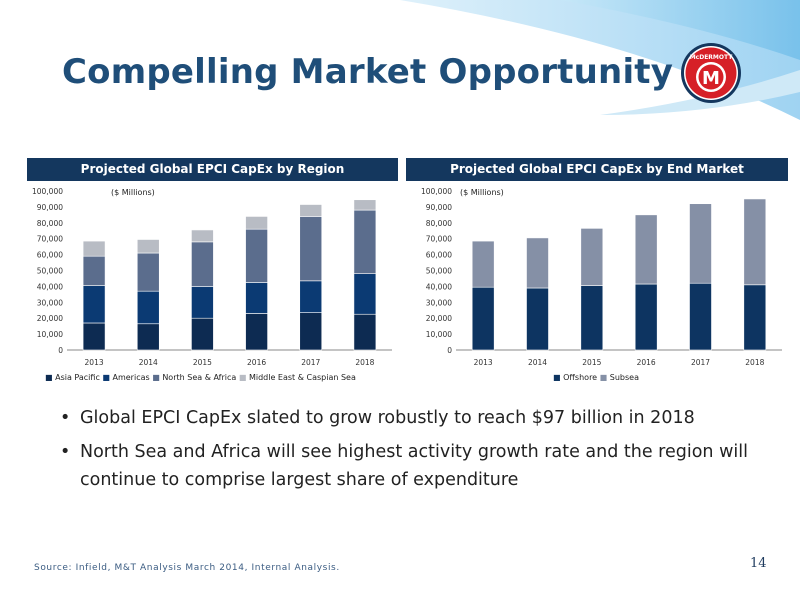 The height and width of the screenshot is (600, 800). Describe the element at coordinates (311, 296) in the screenshot. I see `bar-americas-2017` at that location.